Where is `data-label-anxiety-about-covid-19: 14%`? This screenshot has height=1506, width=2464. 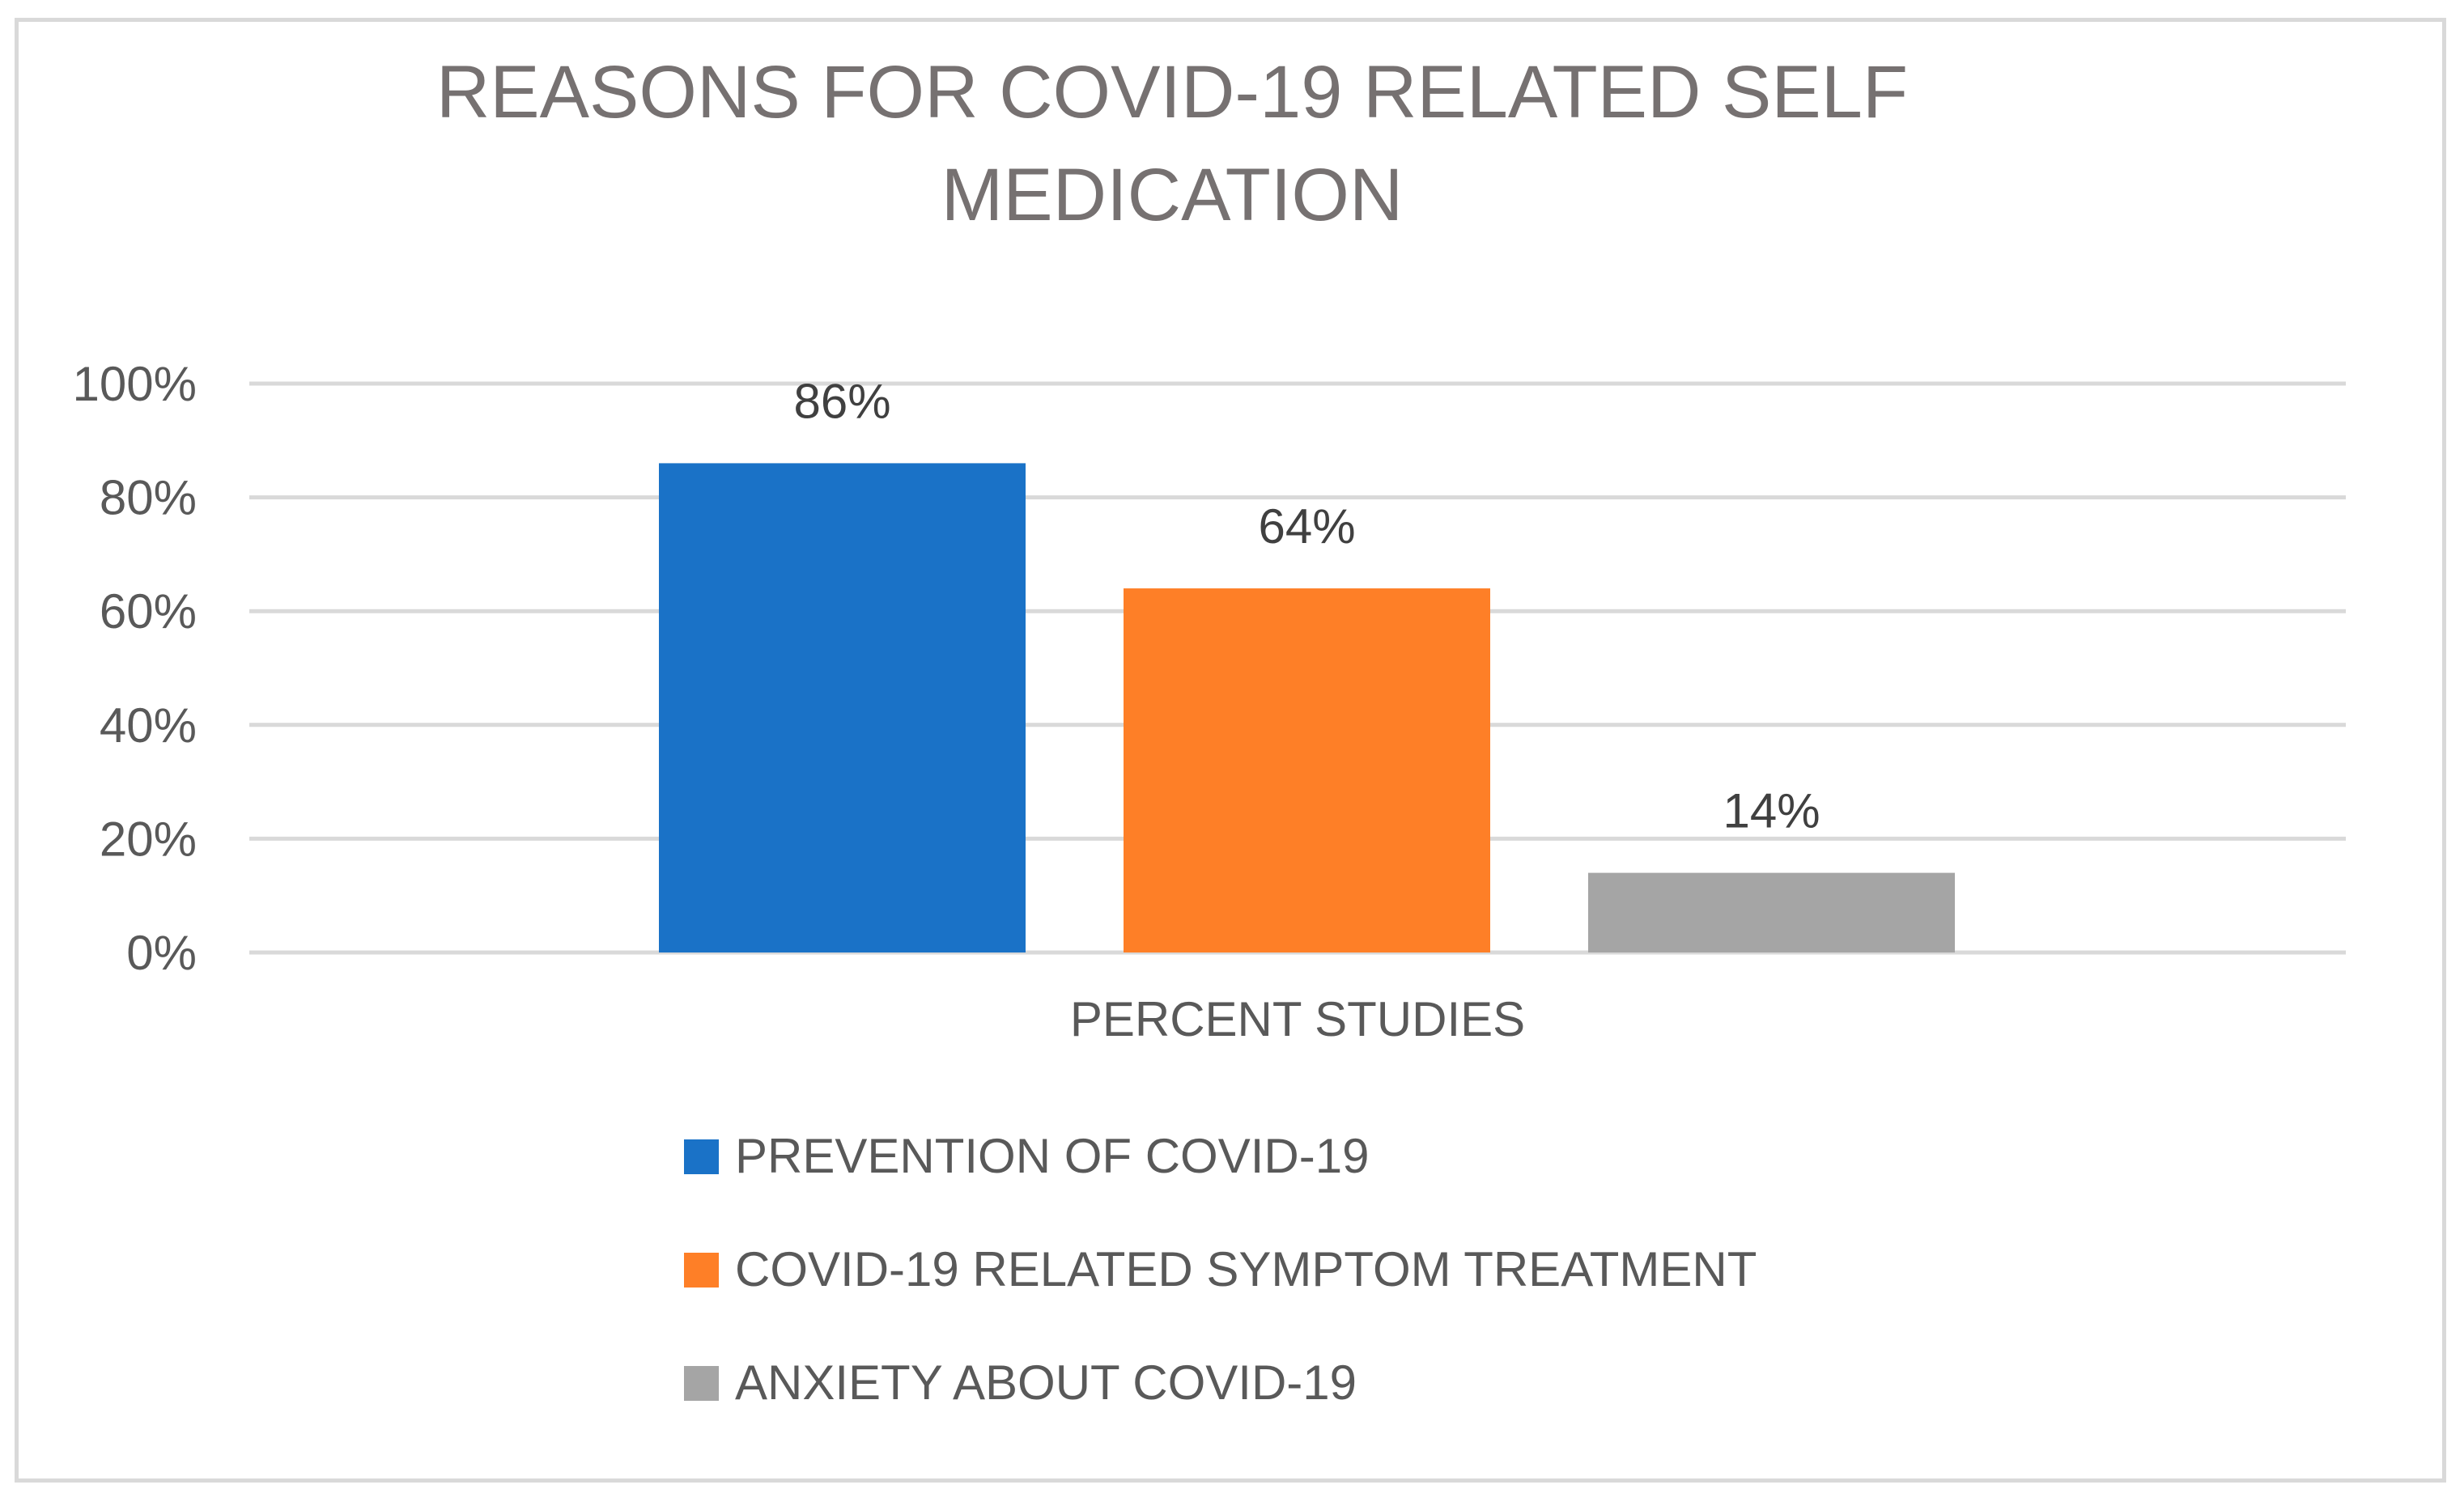
data-label-anxiety-about-covid-19: 14% is located at coordinates (1771, 811).